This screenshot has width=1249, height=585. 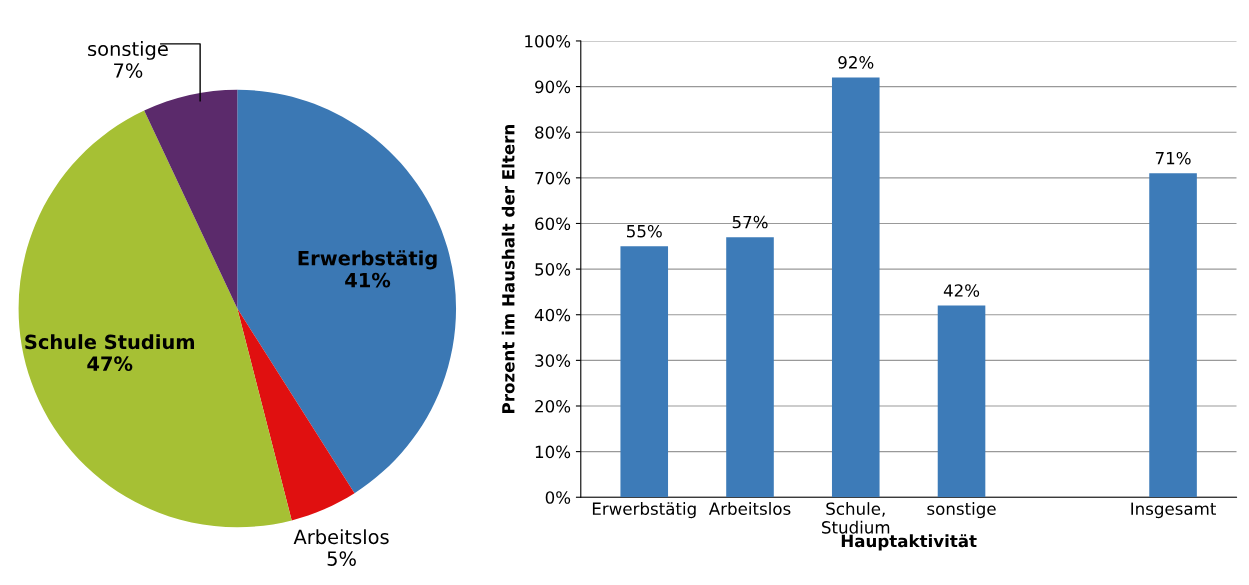 I want to click on data-label: 41%, so click(x=368, y=280).